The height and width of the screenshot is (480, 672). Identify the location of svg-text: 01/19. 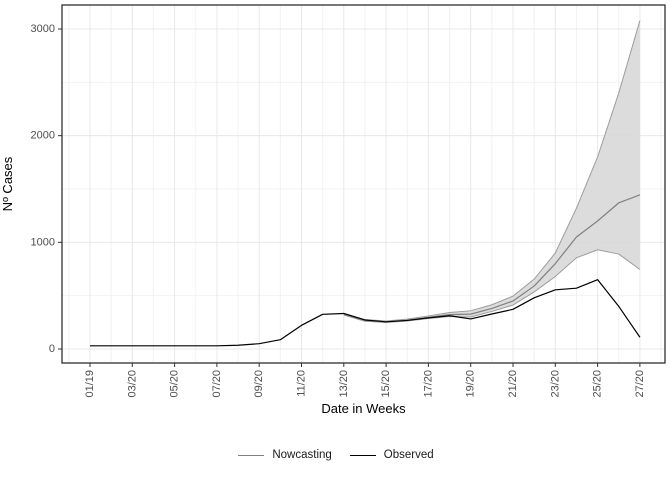
(90, 384).